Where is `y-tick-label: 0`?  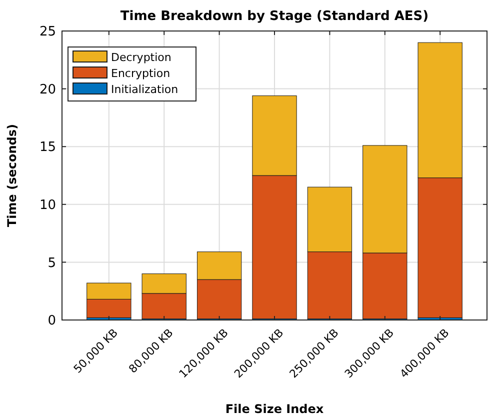 y-tick-label: 0 is located at coordinates (52, 321).